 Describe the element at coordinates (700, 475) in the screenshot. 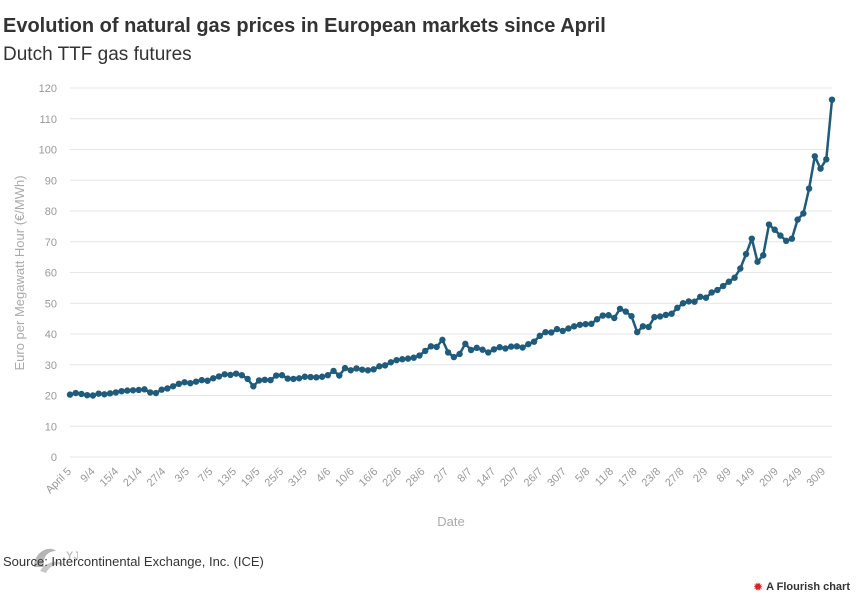

I see `x-tick-label: 2/9` at that location.